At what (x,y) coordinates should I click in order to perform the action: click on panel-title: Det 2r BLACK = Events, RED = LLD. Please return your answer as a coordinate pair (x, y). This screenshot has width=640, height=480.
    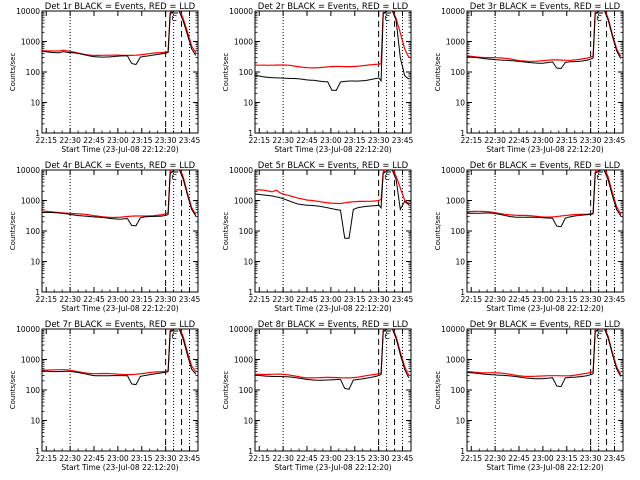
    Looking at the image, I should click on (333, 7).